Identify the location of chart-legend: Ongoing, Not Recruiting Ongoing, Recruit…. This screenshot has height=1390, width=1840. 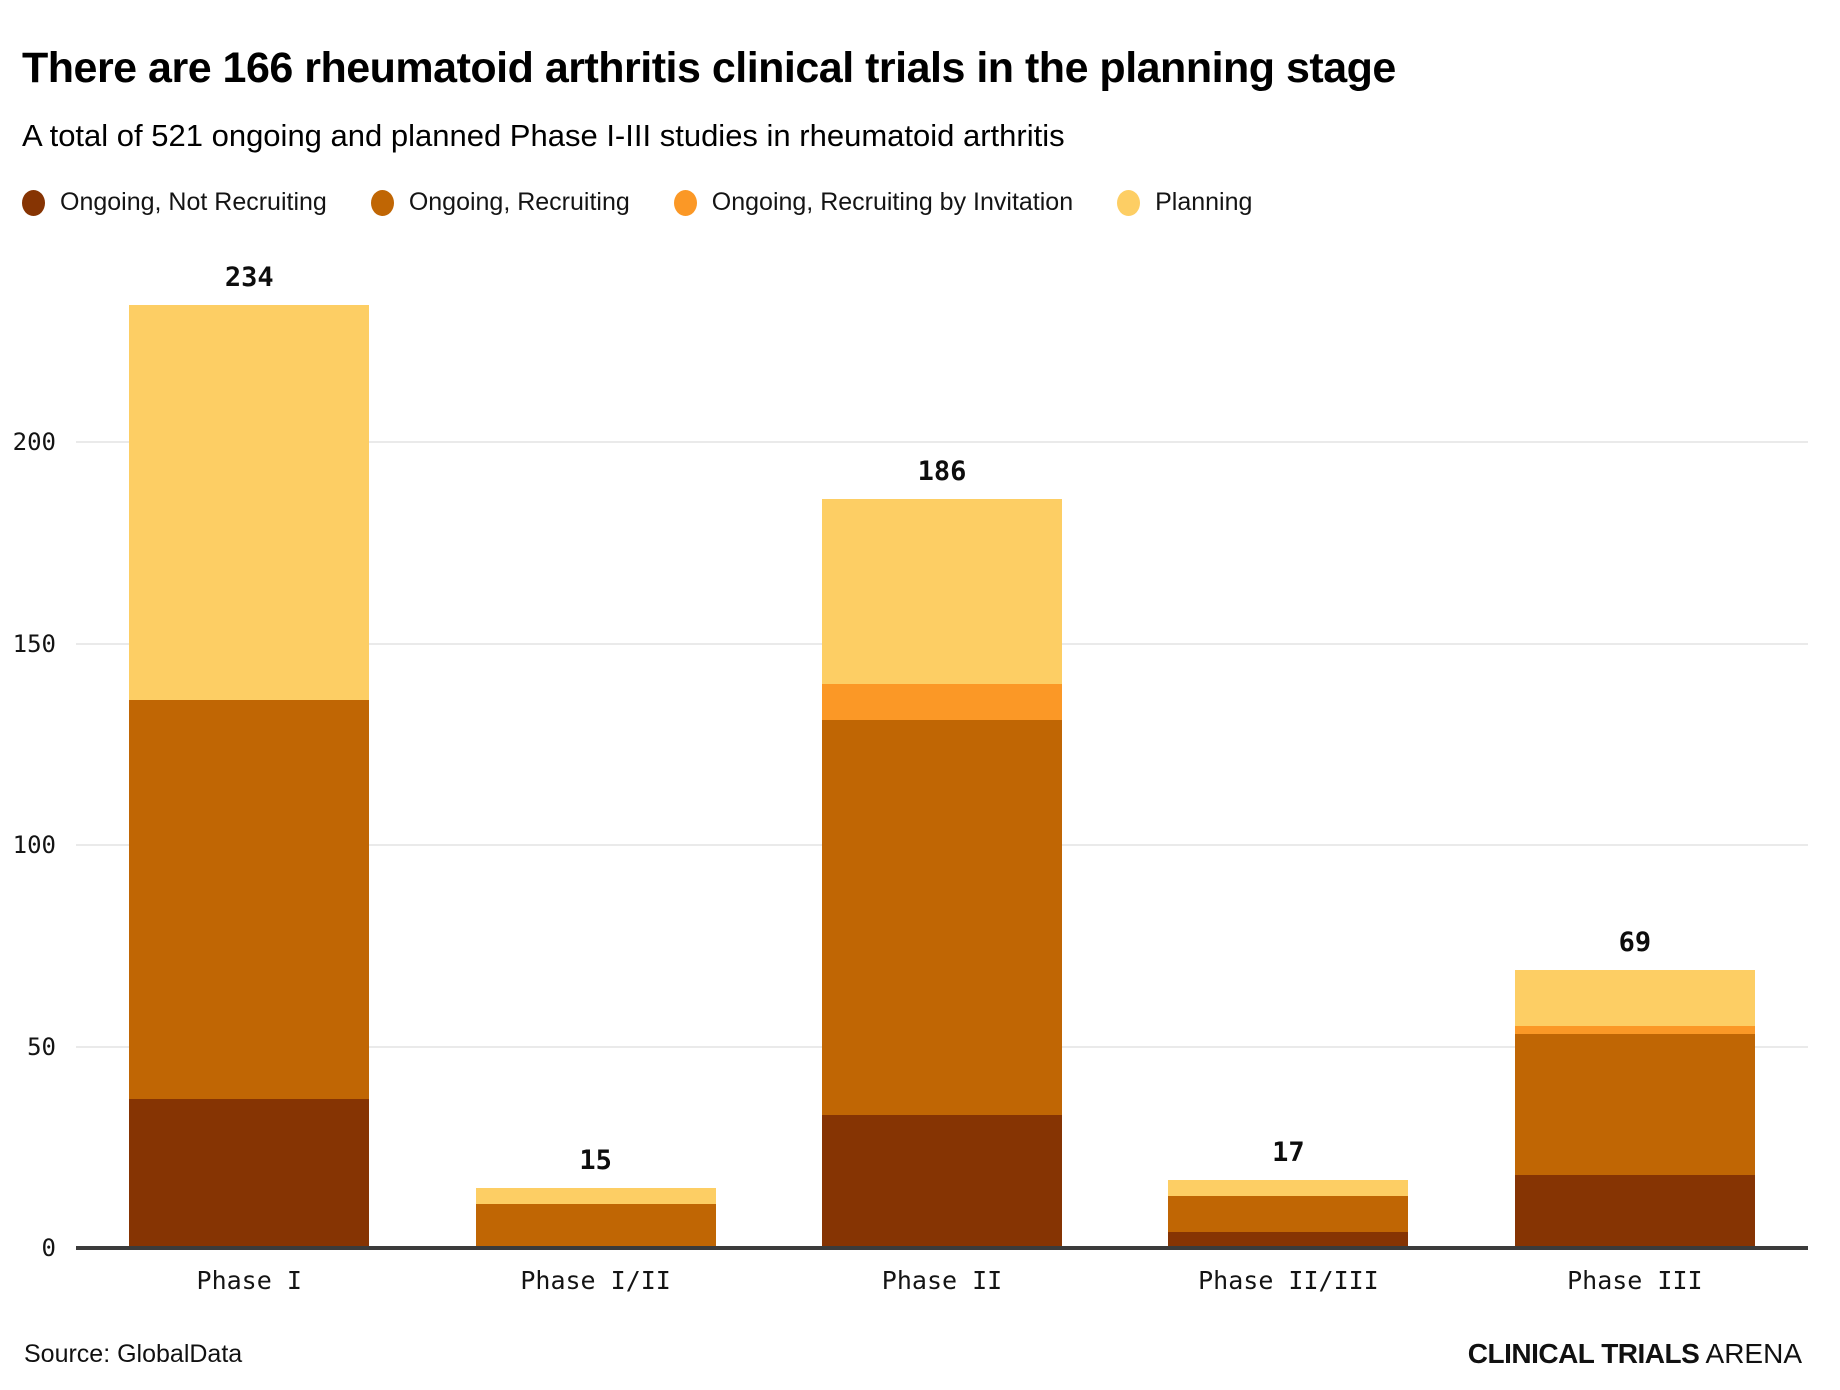
(637, 202).